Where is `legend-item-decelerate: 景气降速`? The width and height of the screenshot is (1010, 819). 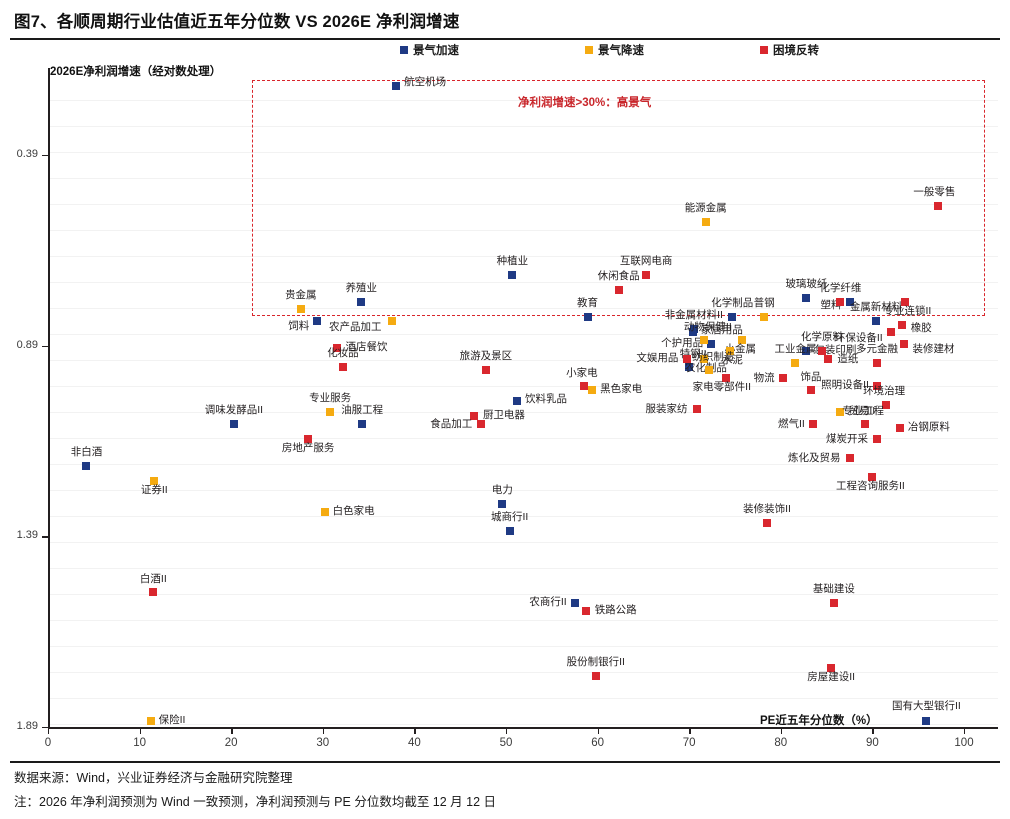 legend-item-decelerate: 景气降速 is located at coordinates (614, 50).